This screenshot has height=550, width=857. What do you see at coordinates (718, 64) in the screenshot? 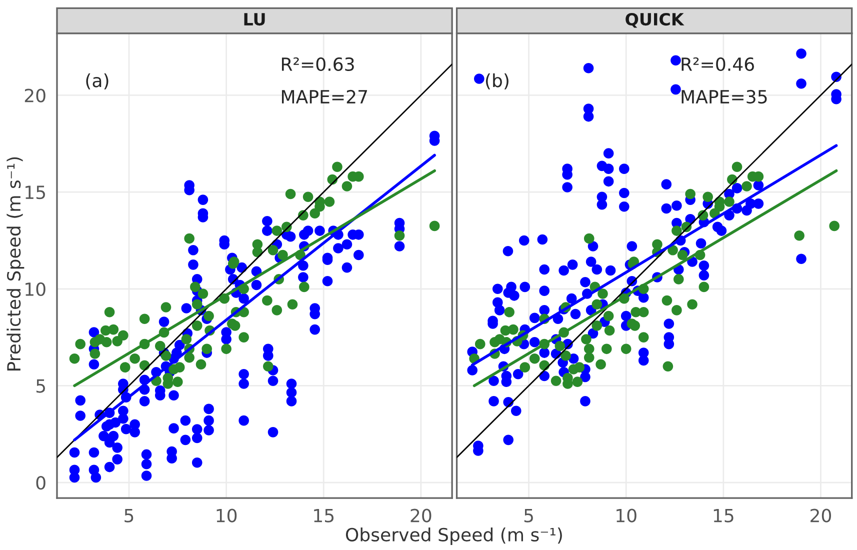
I see `annotation: R²=0.46` at bounding box center [718, 64].